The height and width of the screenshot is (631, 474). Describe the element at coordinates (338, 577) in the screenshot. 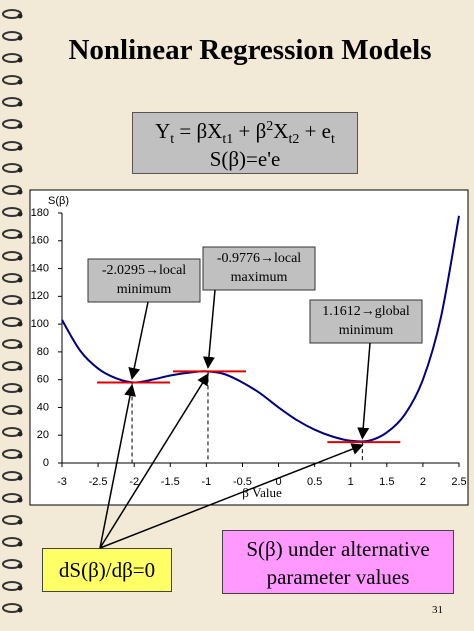

I see `caption-line: parameter values` at that location.